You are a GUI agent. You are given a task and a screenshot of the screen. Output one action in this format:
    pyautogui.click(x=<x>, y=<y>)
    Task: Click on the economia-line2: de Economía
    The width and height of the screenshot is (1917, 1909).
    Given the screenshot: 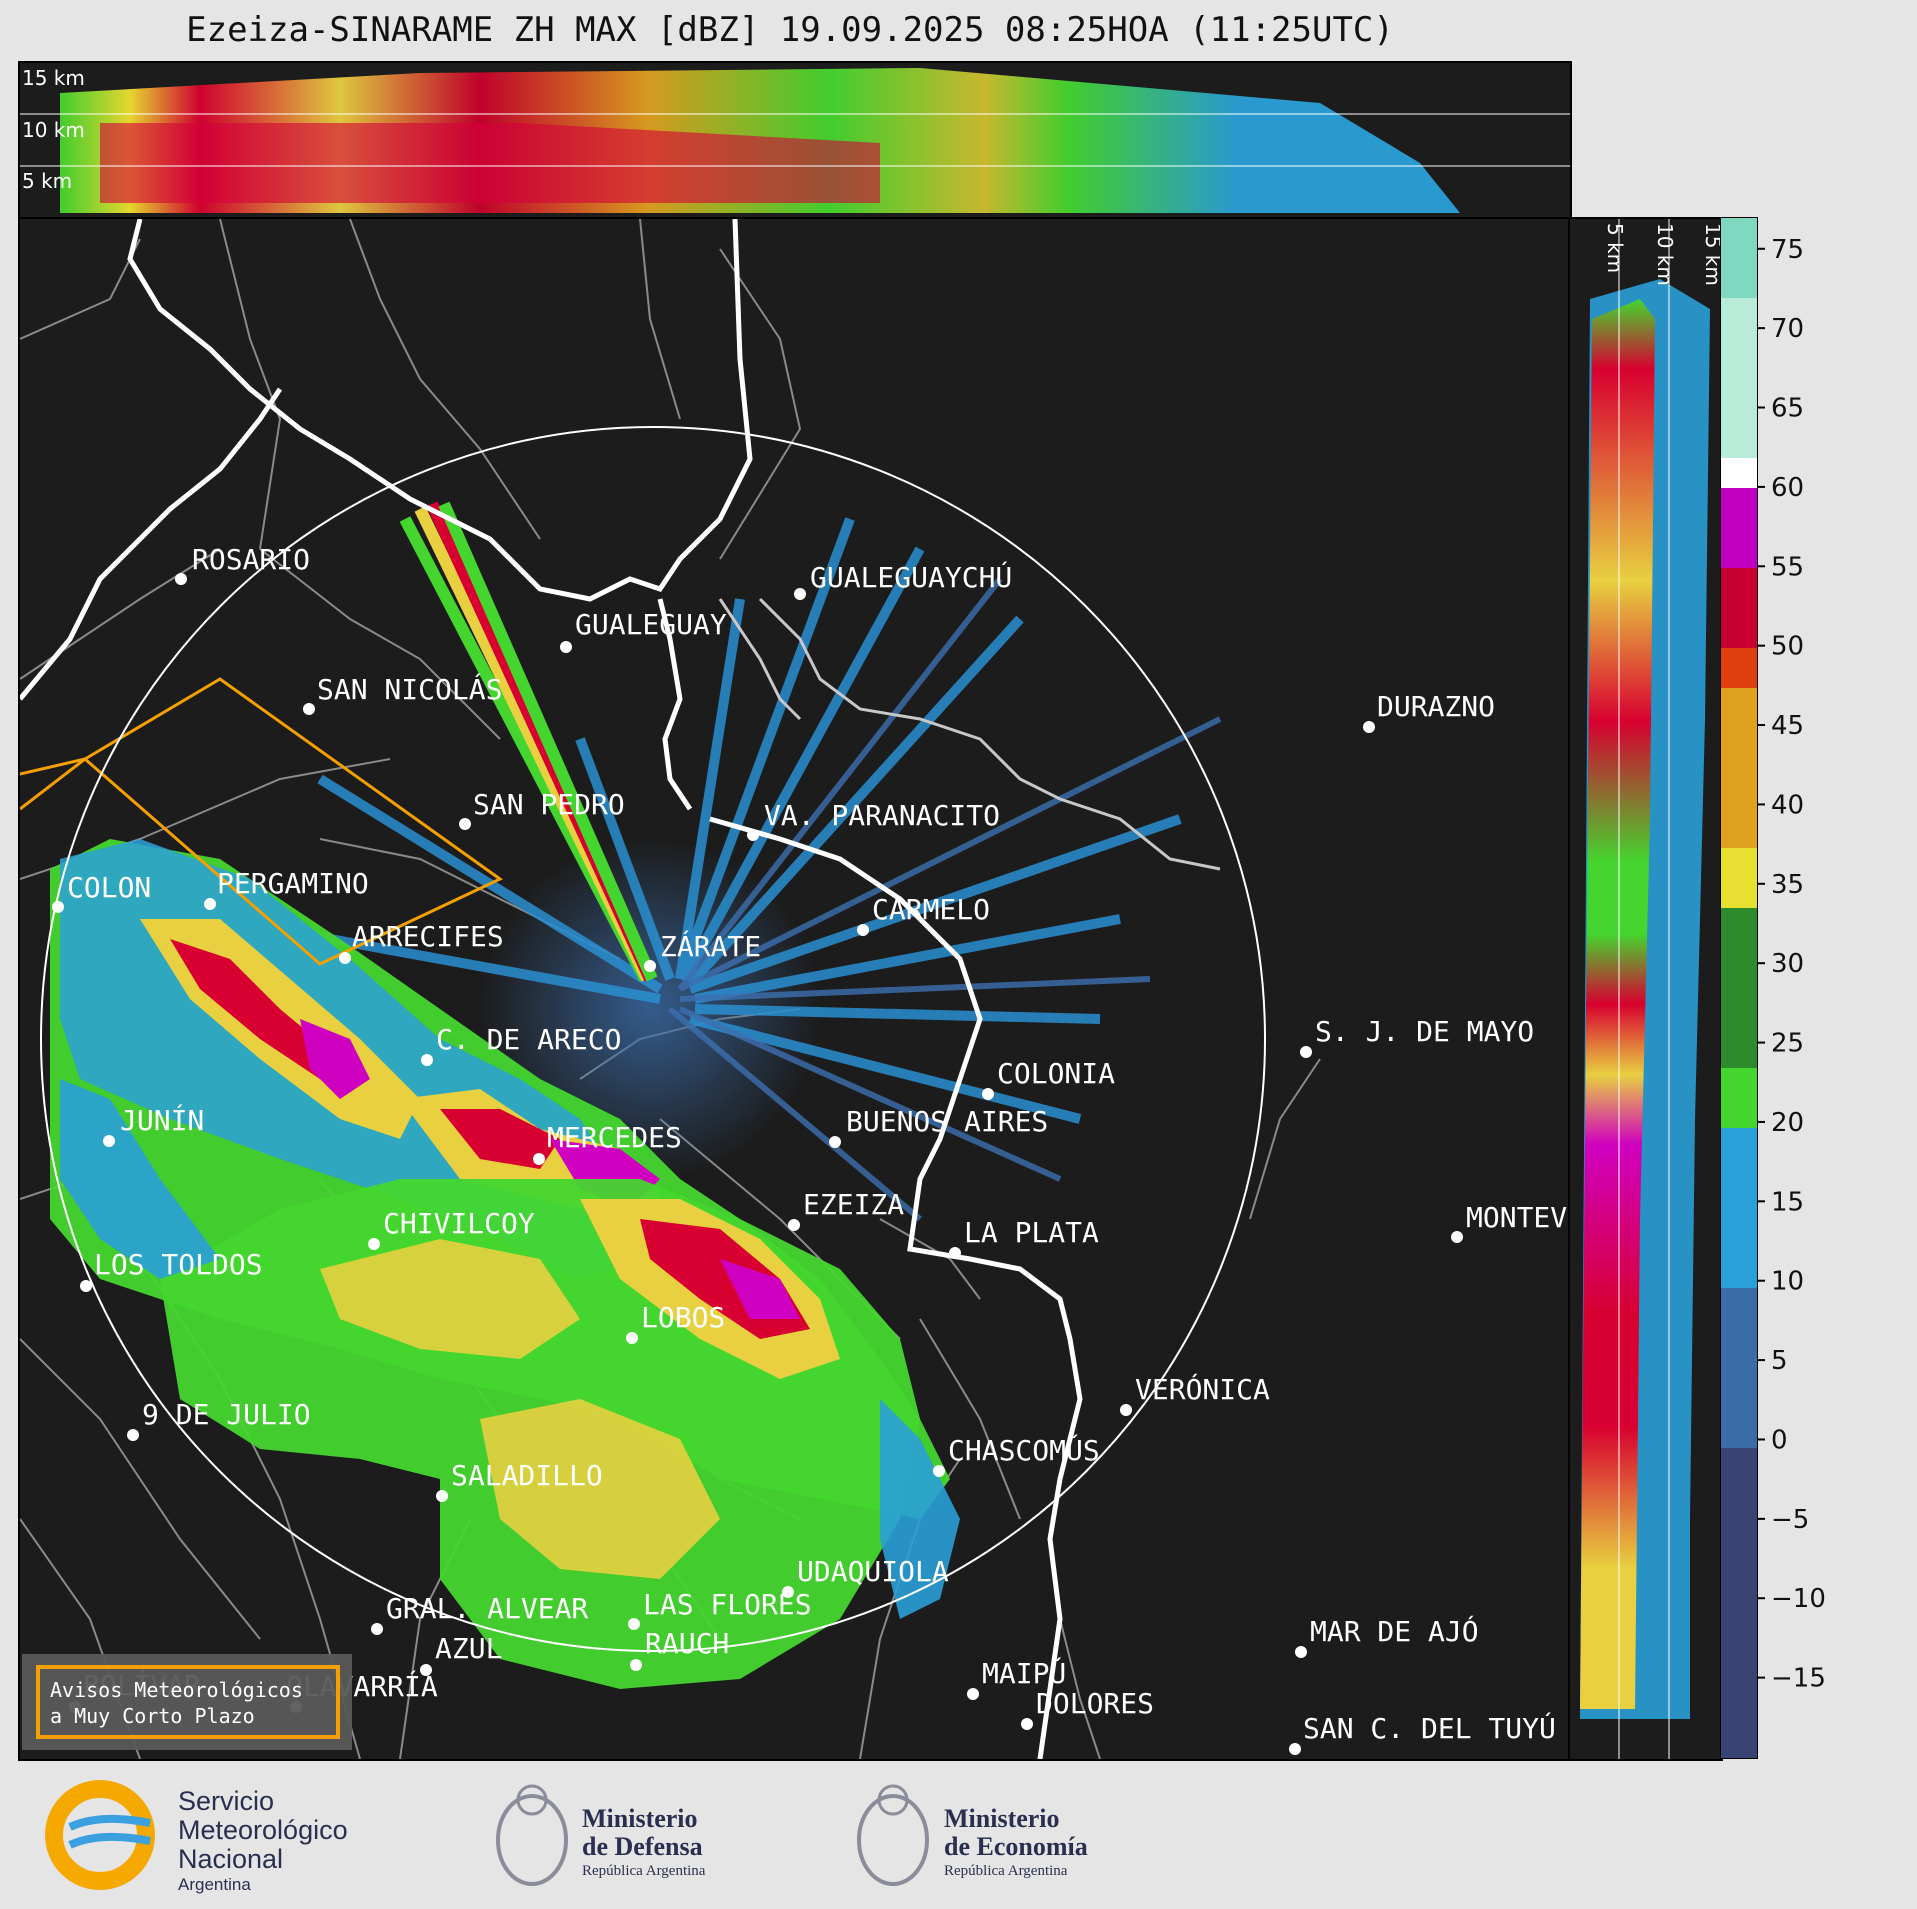 What is the action you would take?
    pyautogui.click(x=1016, y=1846)
    